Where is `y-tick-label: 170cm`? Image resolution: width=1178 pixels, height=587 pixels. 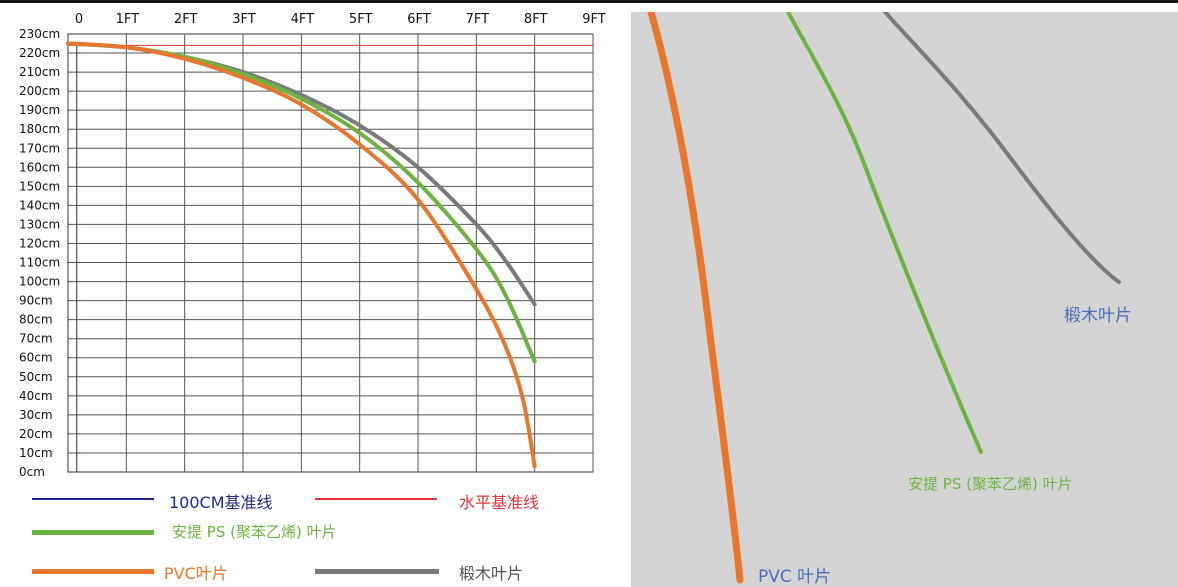 y-tick-label: 170cm is located at coordinates (39, 148).